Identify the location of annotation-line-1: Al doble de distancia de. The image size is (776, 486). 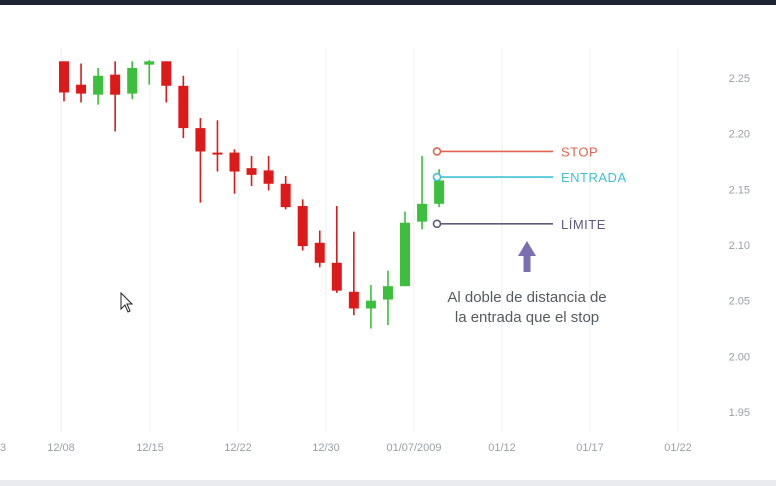
(526, 297).